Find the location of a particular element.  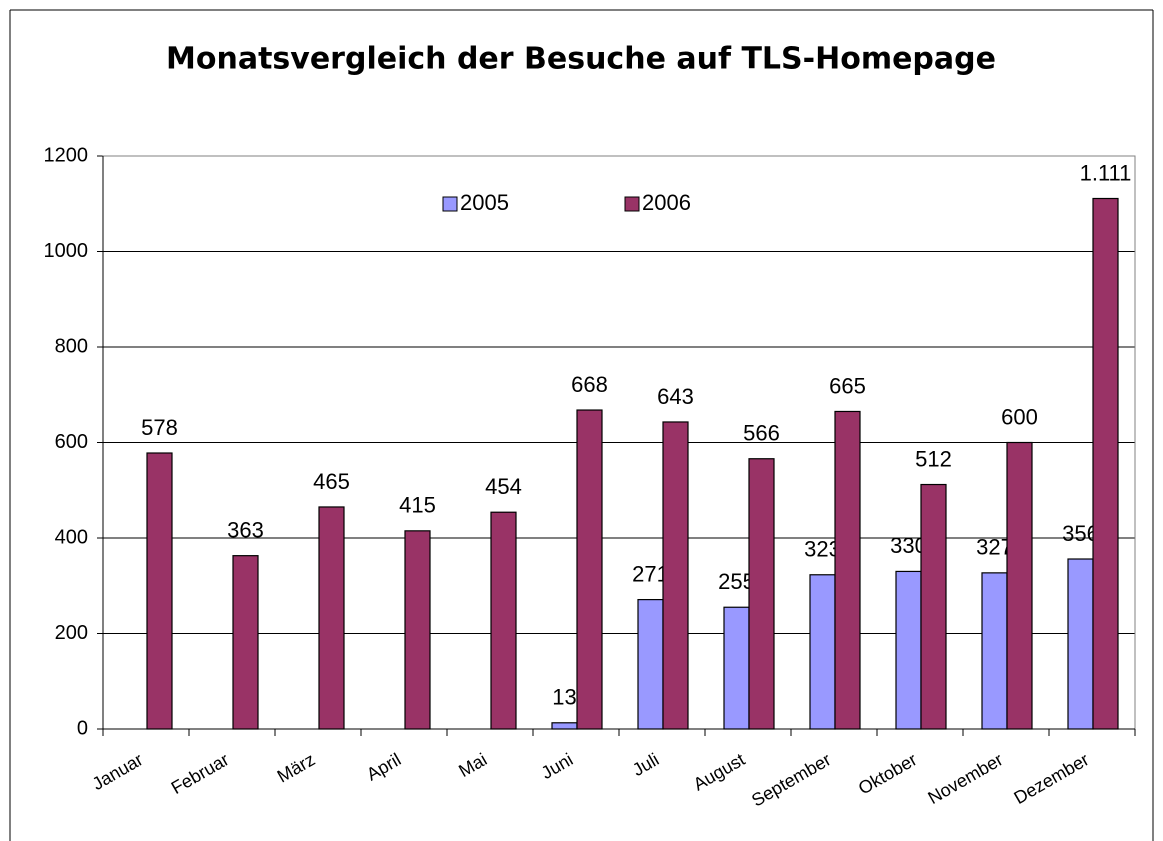

y-tick-label: 400 is located at coordinates (71, 537).